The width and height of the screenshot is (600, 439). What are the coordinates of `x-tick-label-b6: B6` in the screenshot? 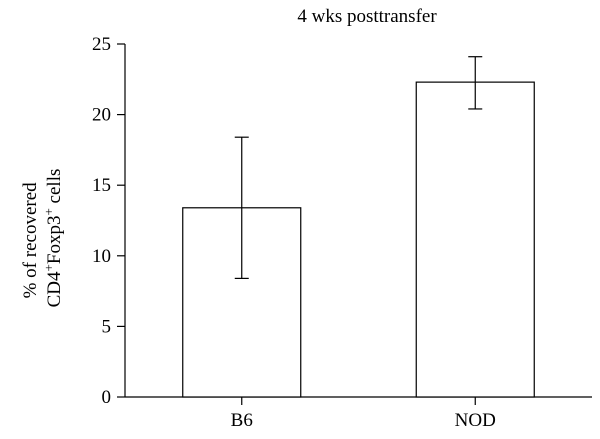 It's located at (242, 420).